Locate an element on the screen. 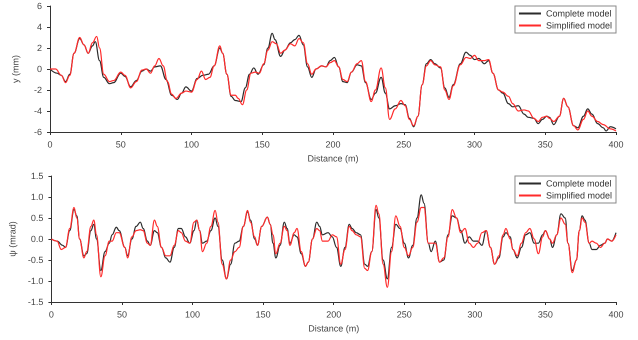 The height and width of the screenshot is (340, 638). y-tick-label: 0.5 is located at coordinates (37, 218).